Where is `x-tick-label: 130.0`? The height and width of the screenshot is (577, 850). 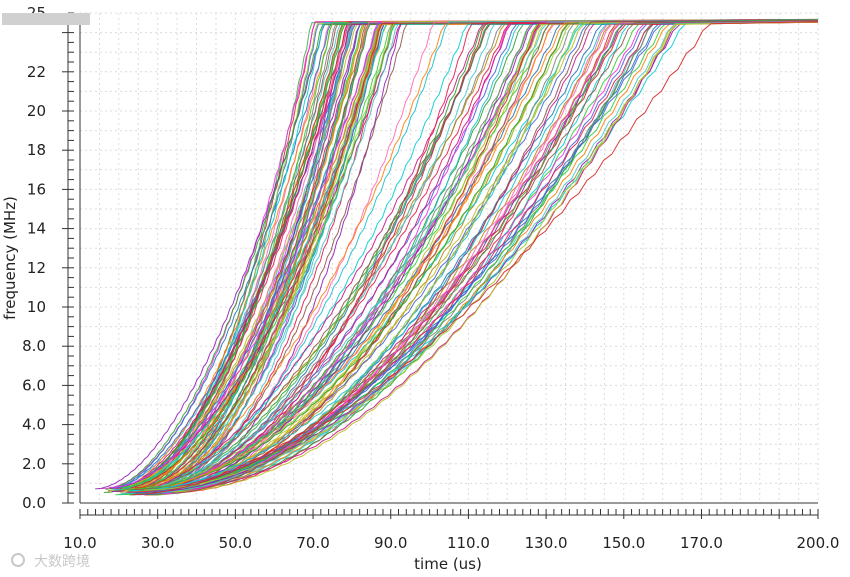 x-tick-label: 130.0 is located at coordinates (546, 543).